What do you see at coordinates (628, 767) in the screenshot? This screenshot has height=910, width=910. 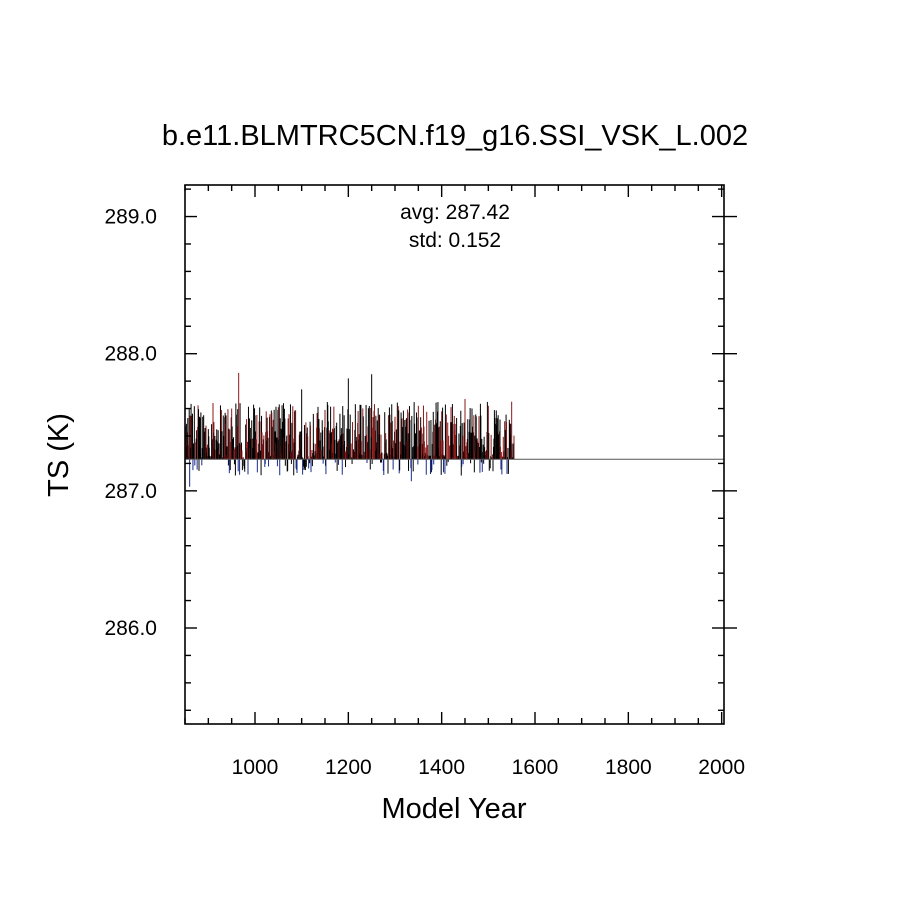 I see `x-tick-label: 1800` at bounding box center [628, 767].